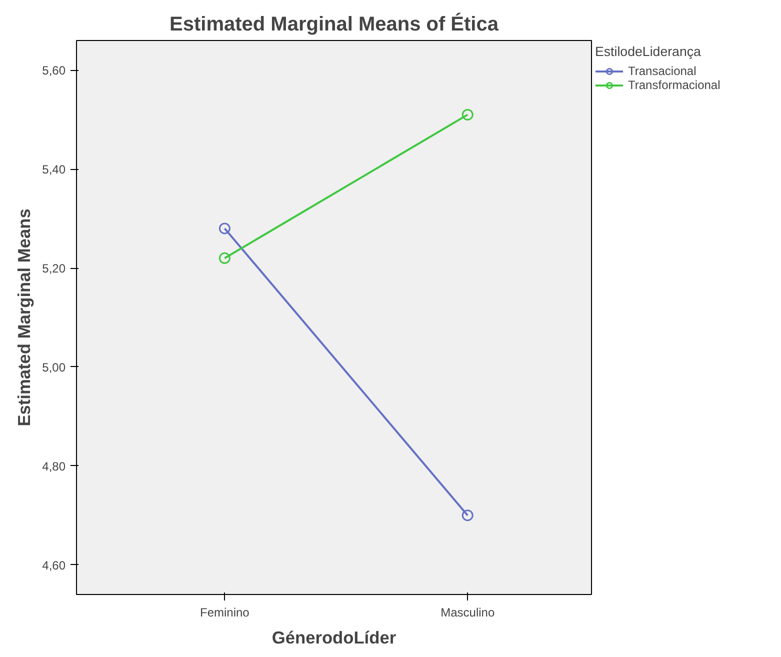 This screenshot has height=657, width=781. I want to click on legend-label: Transacional, so click(662, 71).